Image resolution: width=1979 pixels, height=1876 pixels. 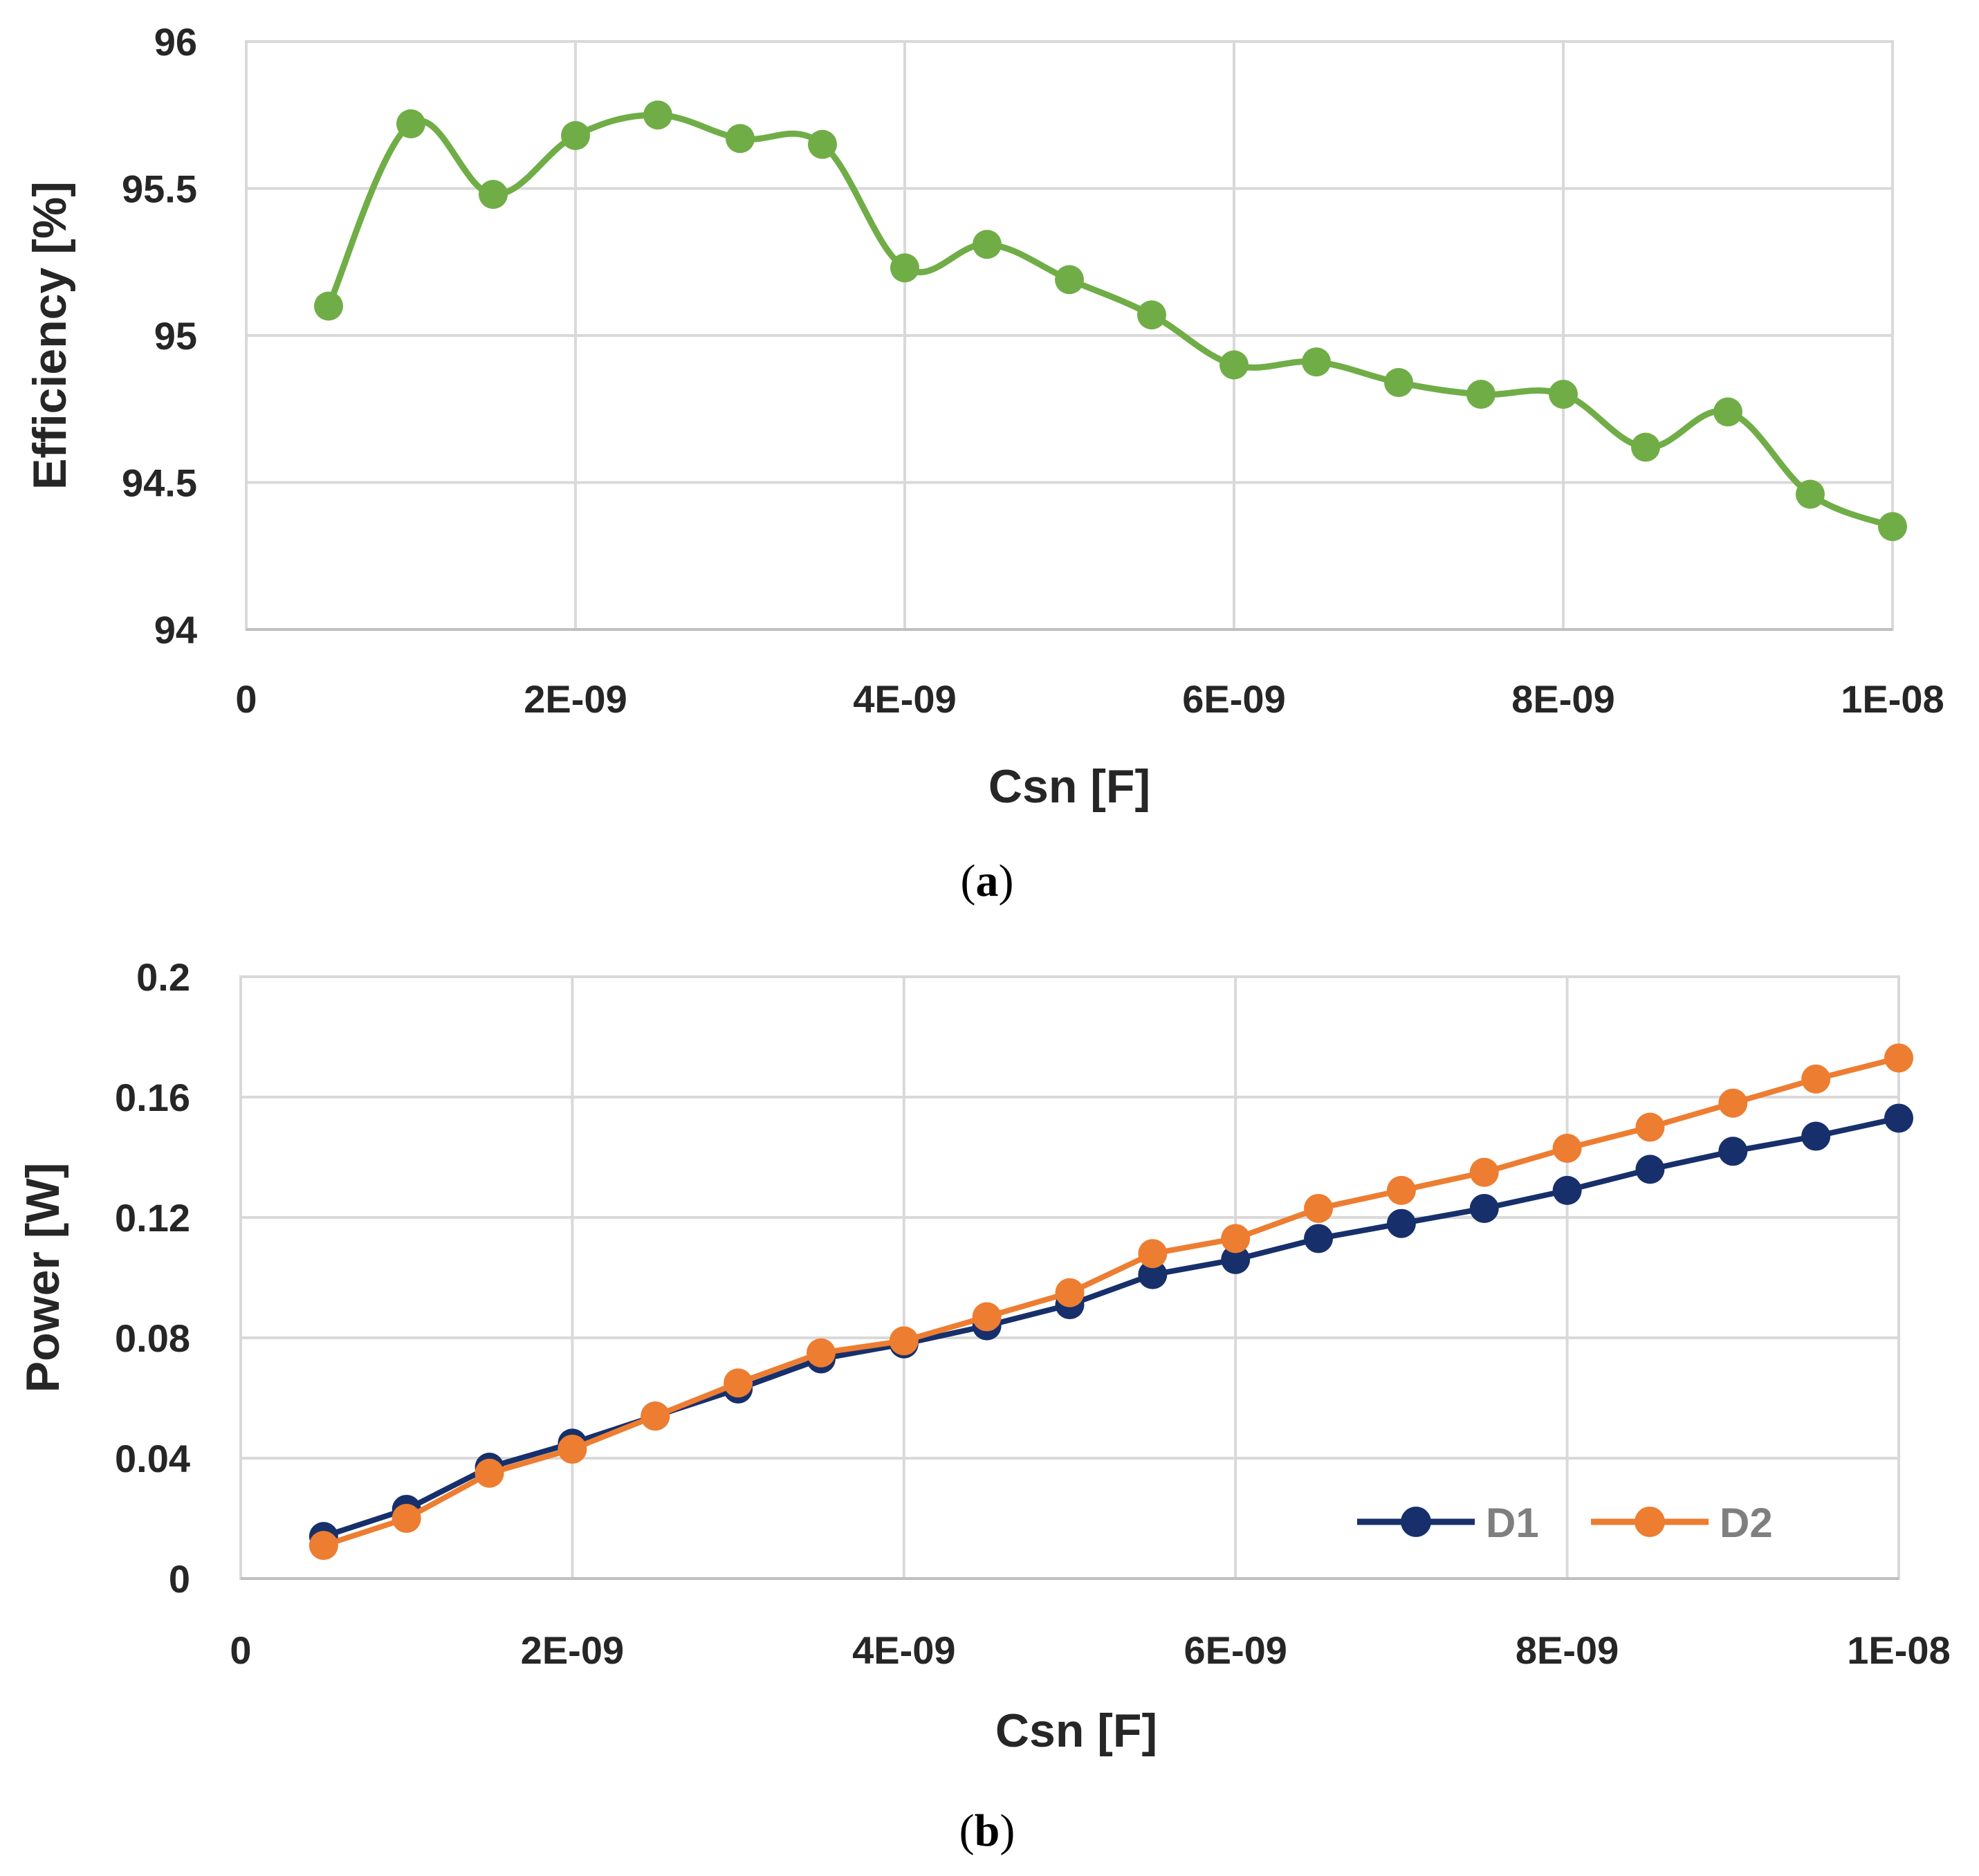 What do you see at coordinates (152, 1458) in the screenshot?
I see `y-tick-label: 0.04` at bounding box center [152, 1458].